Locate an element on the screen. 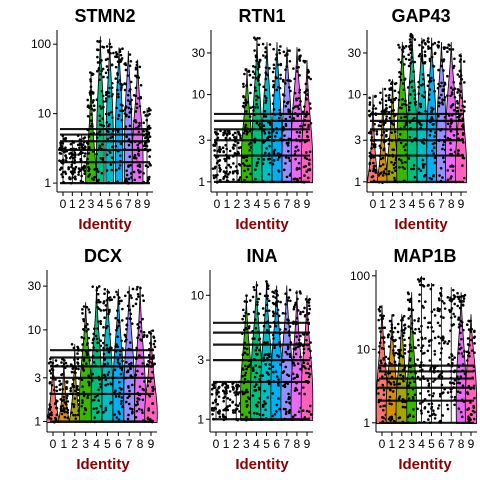 The height and width of the screenshot is (480, 480). x-axis-label: Identity is located at coordinates (421, 224).